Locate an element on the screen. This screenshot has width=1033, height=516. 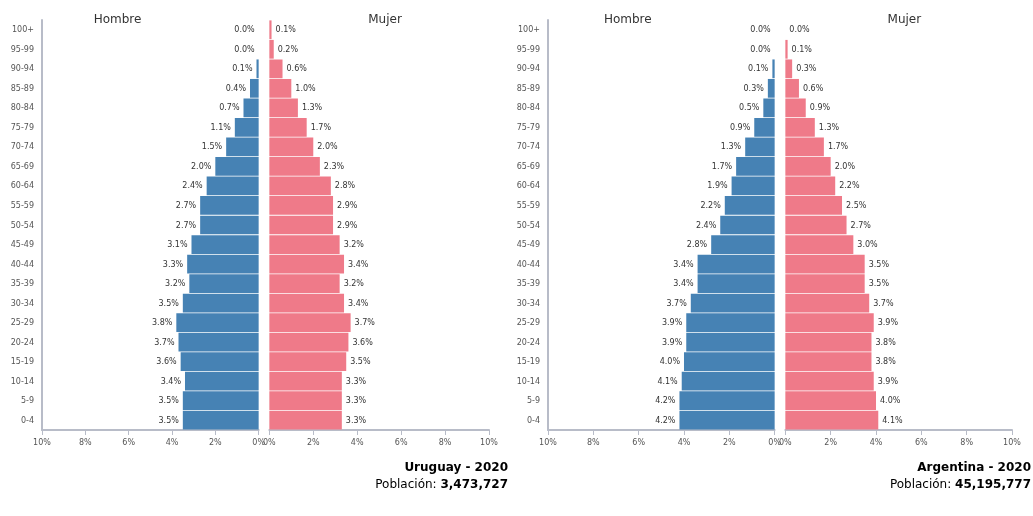
data-label: 0.5% is located at coordinates (749, 108).